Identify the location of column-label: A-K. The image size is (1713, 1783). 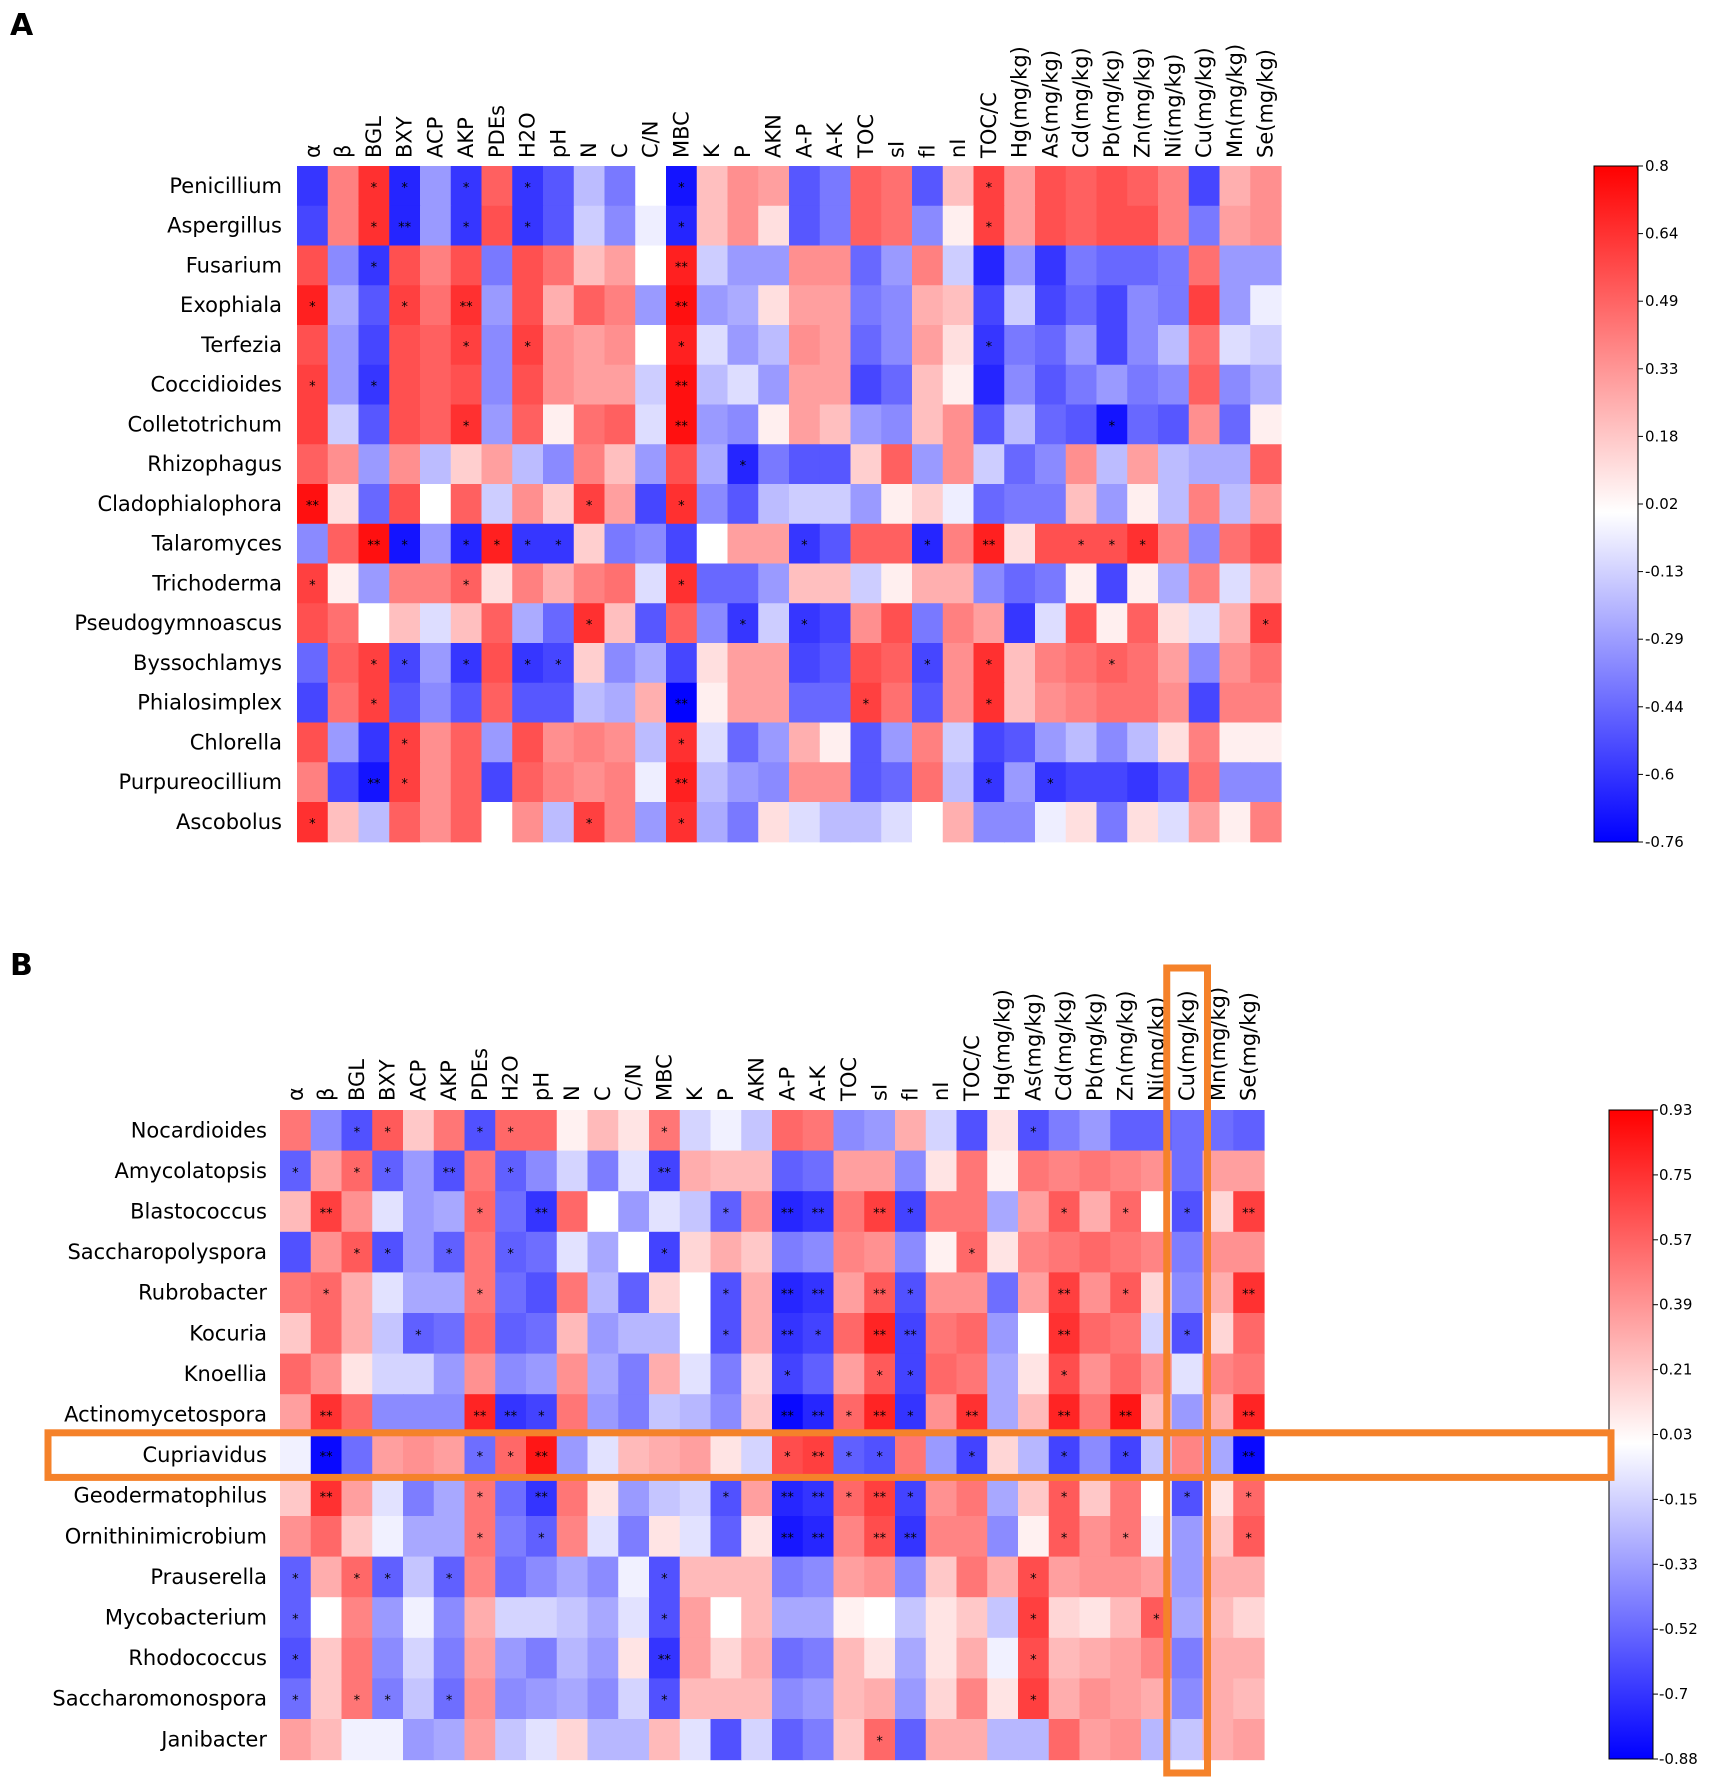
(818, 1083).